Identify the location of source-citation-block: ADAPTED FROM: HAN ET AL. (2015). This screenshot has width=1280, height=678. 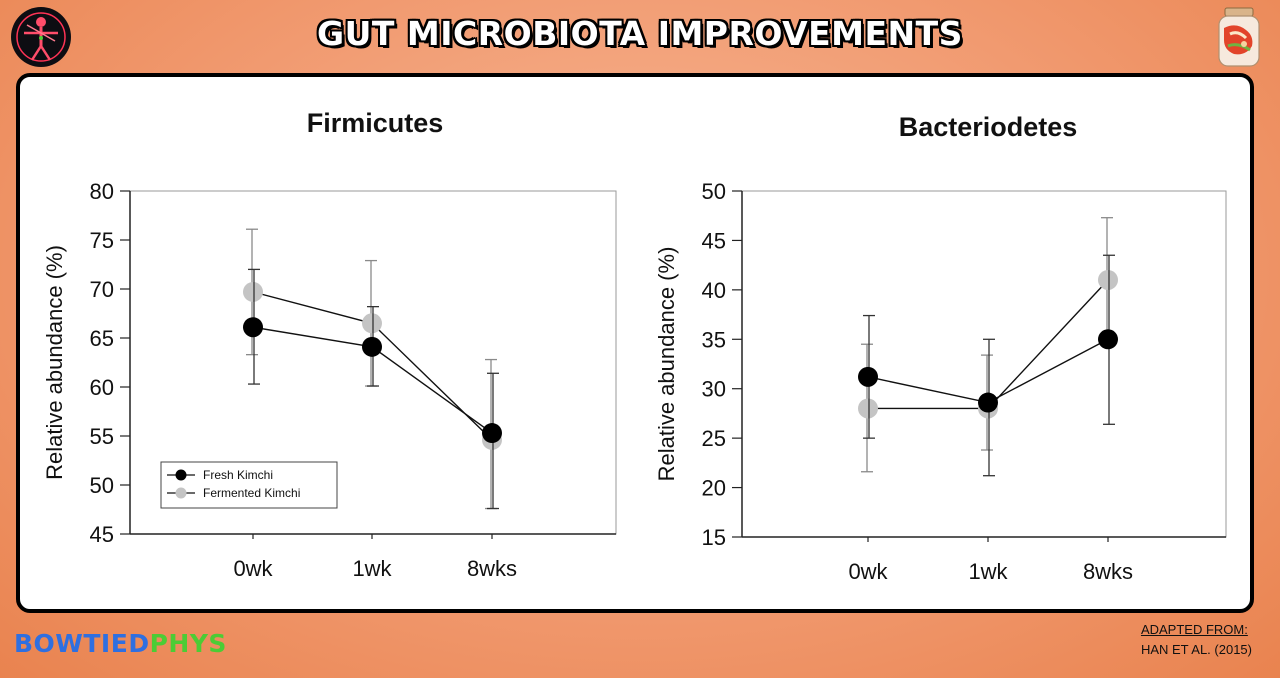
(1196, 640).